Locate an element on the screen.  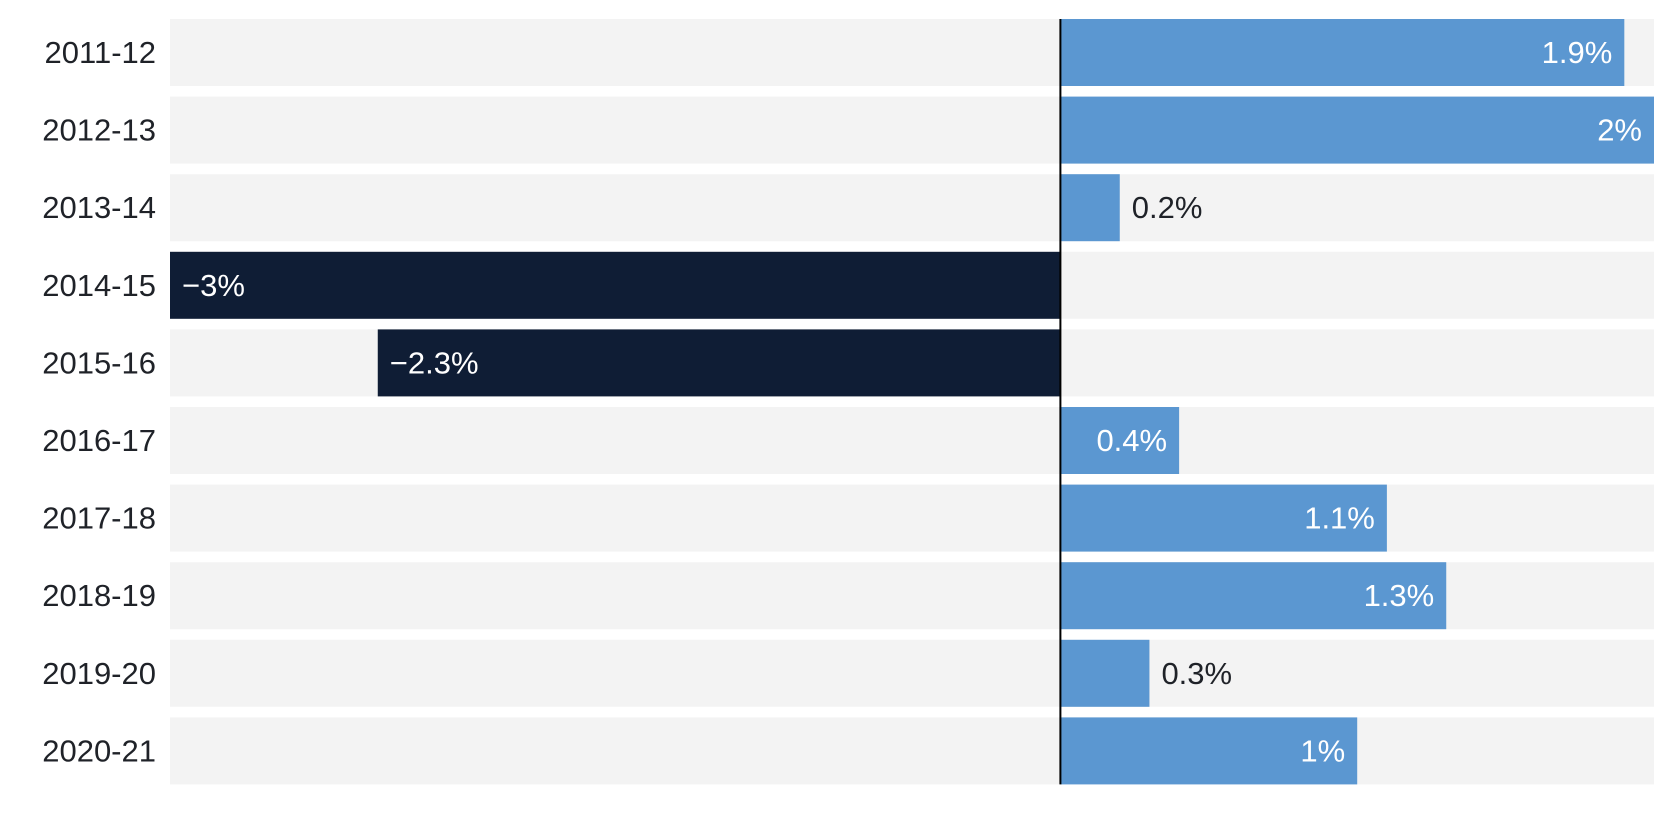
category-label: 2013-14 is located at coordinates (99, 207).